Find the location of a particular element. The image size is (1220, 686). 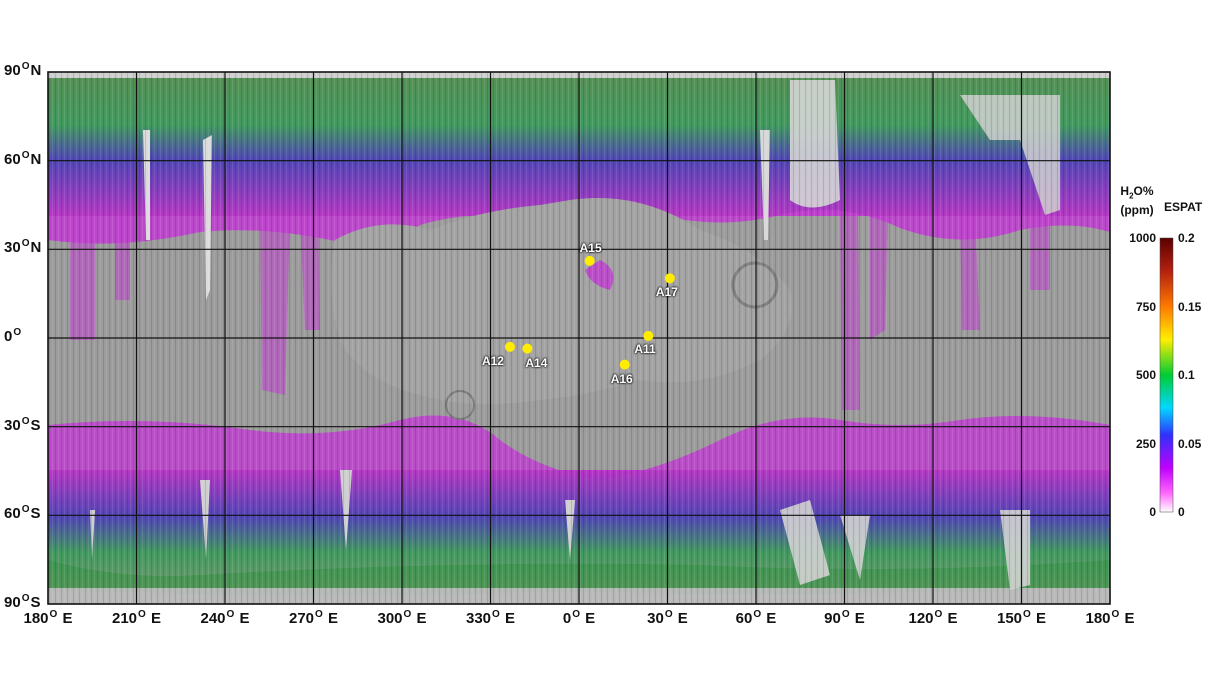

lat-label: 60OS is located at coordinates (22, 513).